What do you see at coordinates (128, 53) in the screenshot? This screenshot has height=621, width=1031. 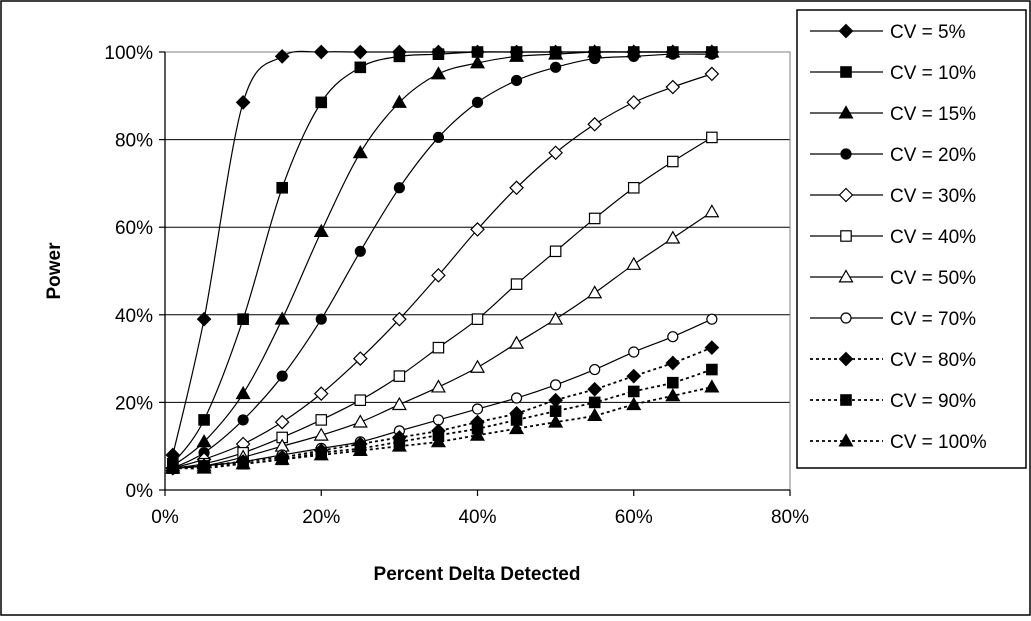 I see `y-tick-label: 100%` at bounding box center [128, 53].